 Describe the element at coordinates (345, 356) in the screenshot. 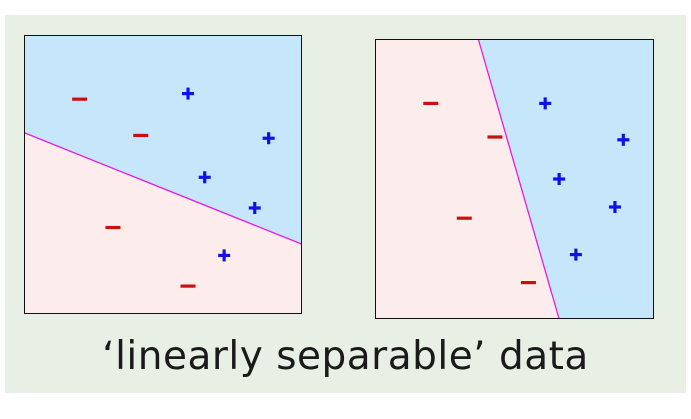

I see `slide-caption: ‘linearly separable’ data` at that location.